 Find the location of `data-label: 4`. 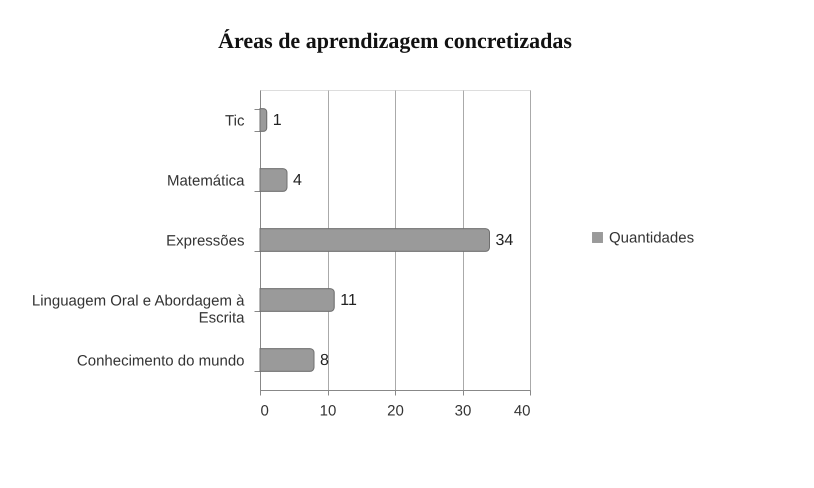

data-label: 4 is located at coordinates (297, 180).